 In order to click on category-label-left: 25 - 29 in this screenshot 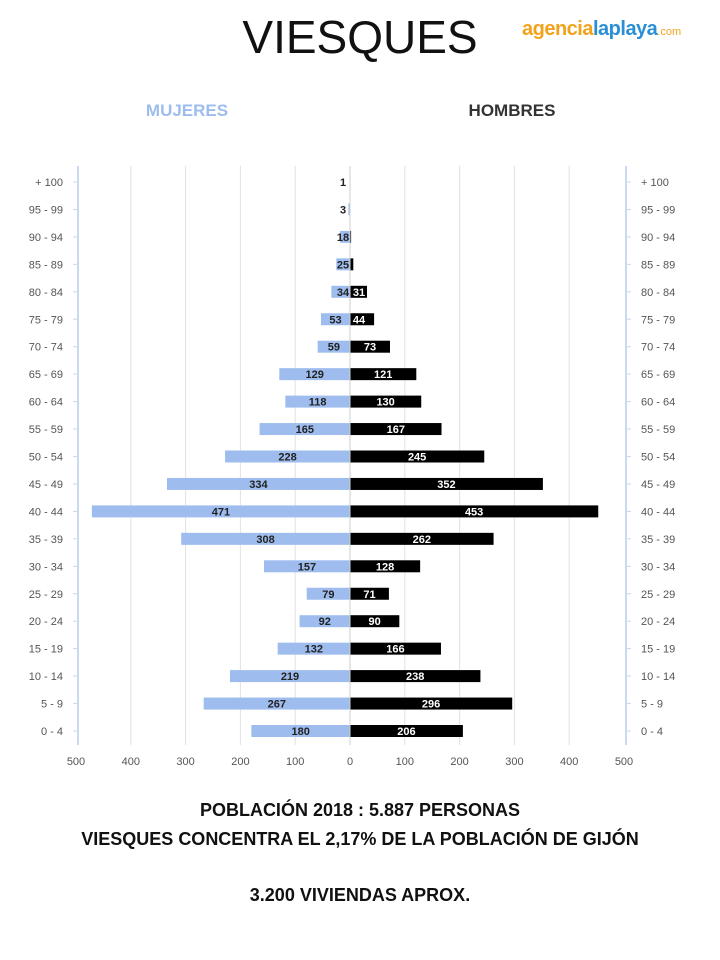, I will do `click(46, 595)`.